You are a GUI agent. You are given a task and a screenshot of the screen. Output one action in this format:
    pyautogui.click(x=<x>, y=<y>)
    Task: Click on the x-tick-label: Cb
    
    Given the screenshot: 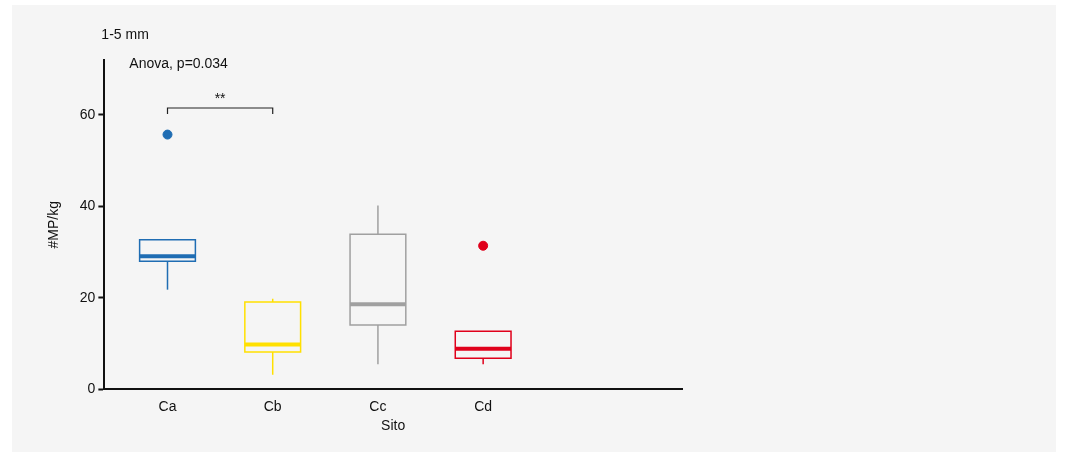 What is the action you would take?
    pyautogui.click(x=272, y=405)
    